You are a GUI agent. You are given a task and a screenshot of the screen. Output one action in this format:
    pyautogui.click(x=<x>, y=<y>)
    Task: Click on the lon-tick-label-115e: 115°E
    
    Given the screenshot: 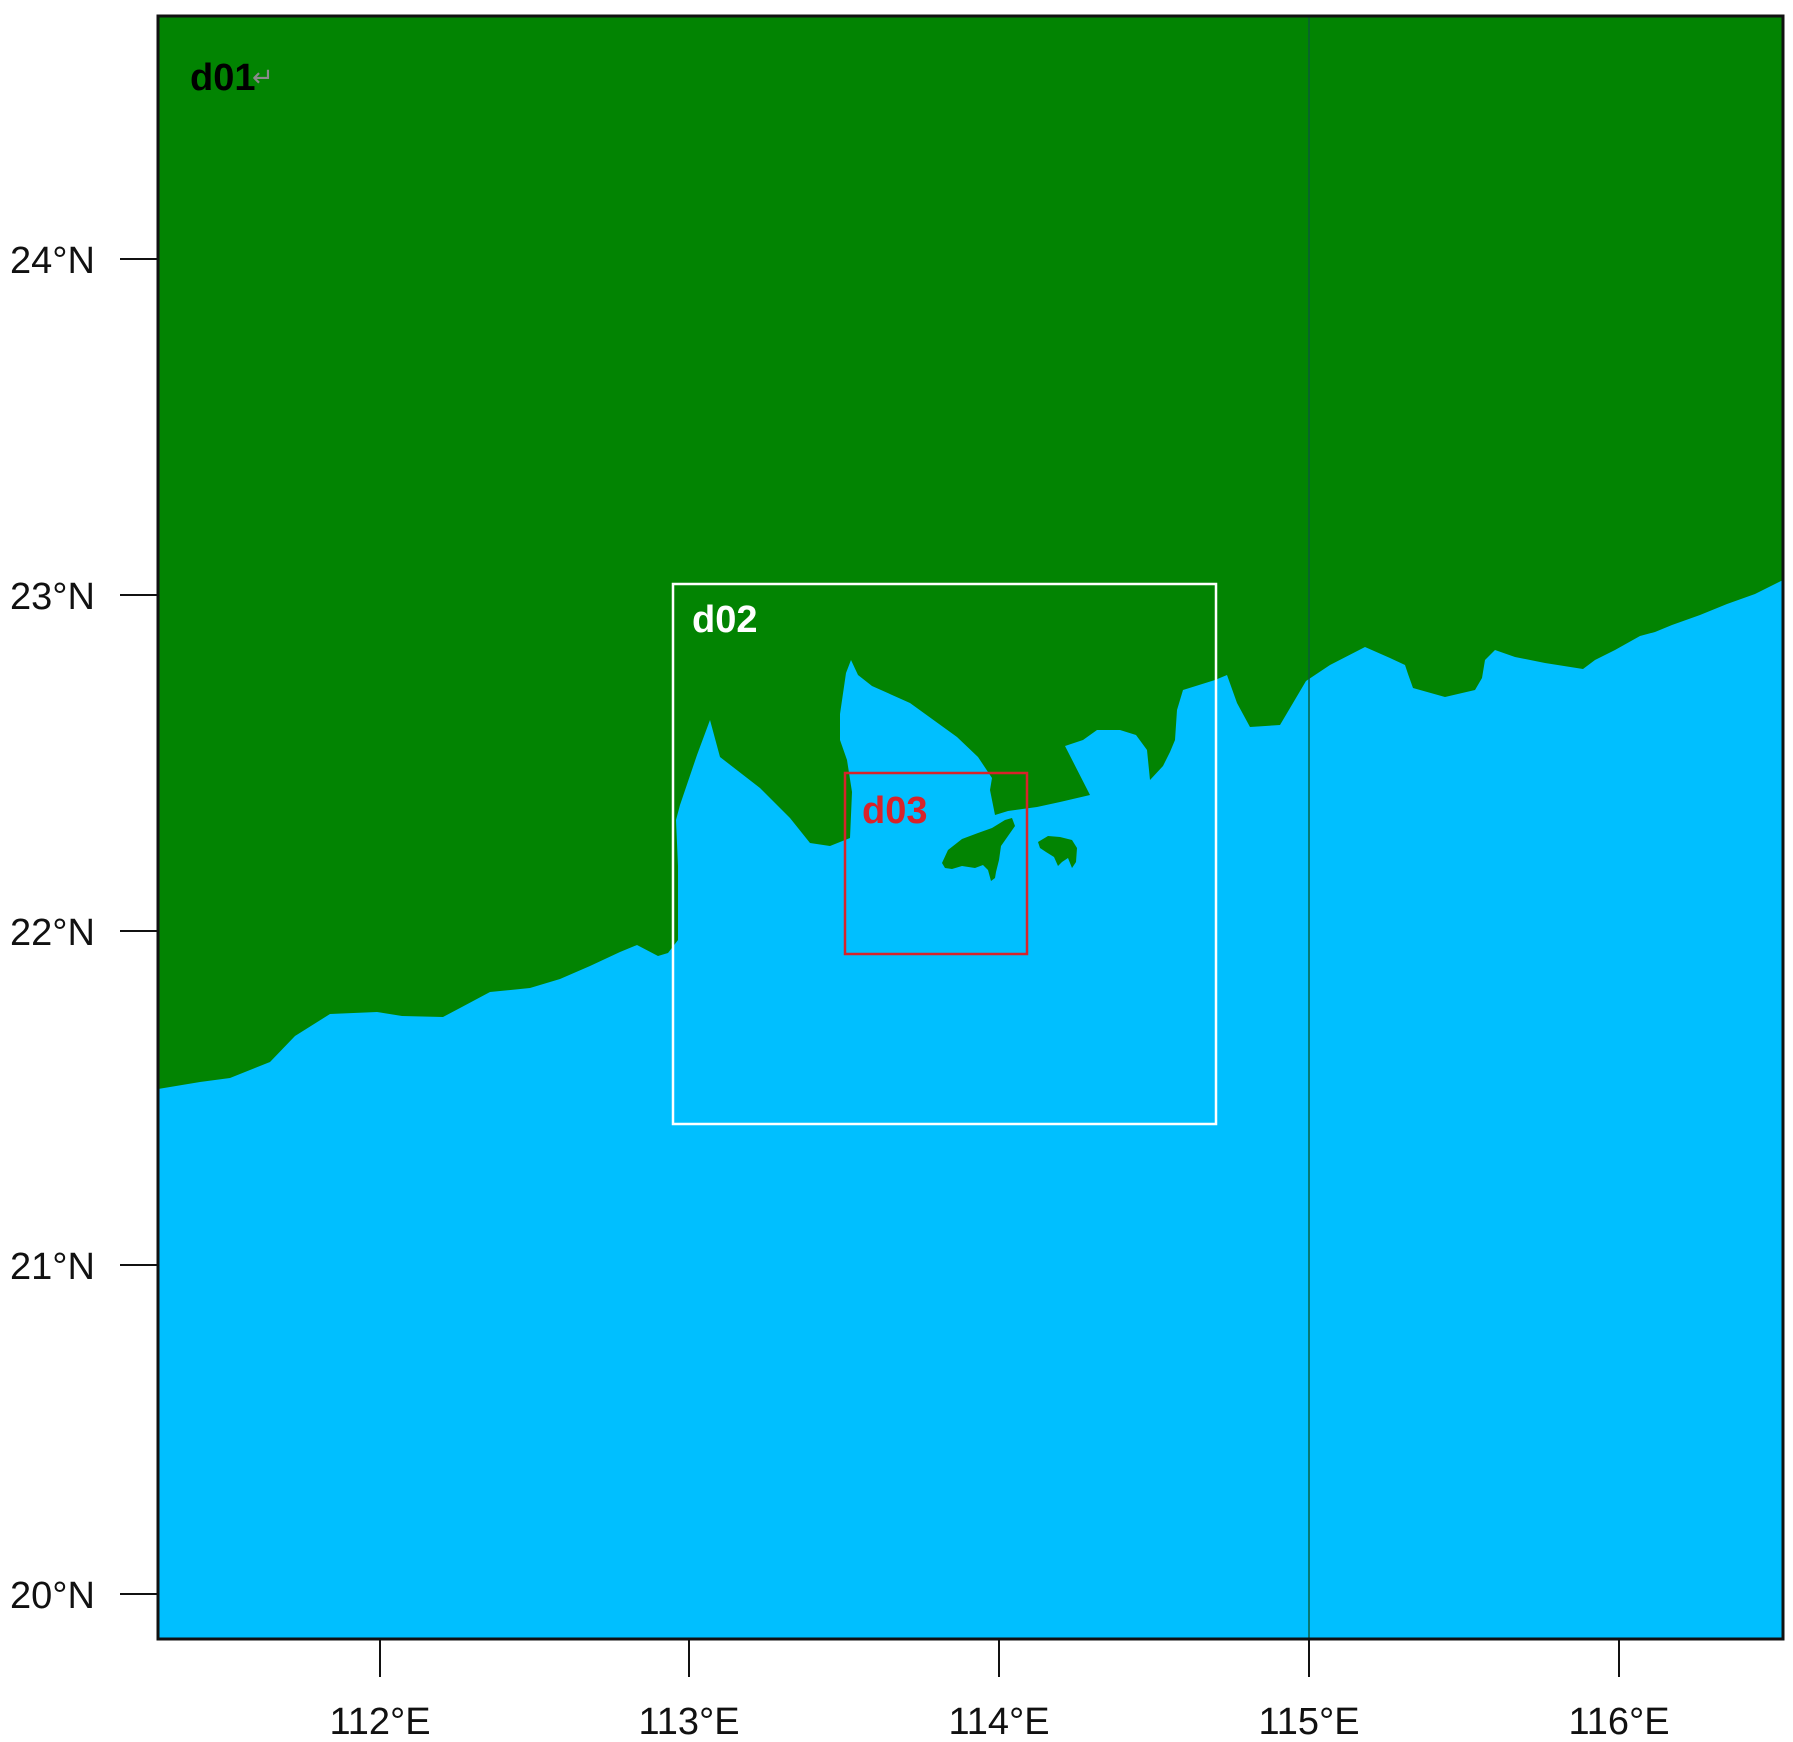 What is the action you would take?
    pyautogui.click(x=1308, y=1721)
    